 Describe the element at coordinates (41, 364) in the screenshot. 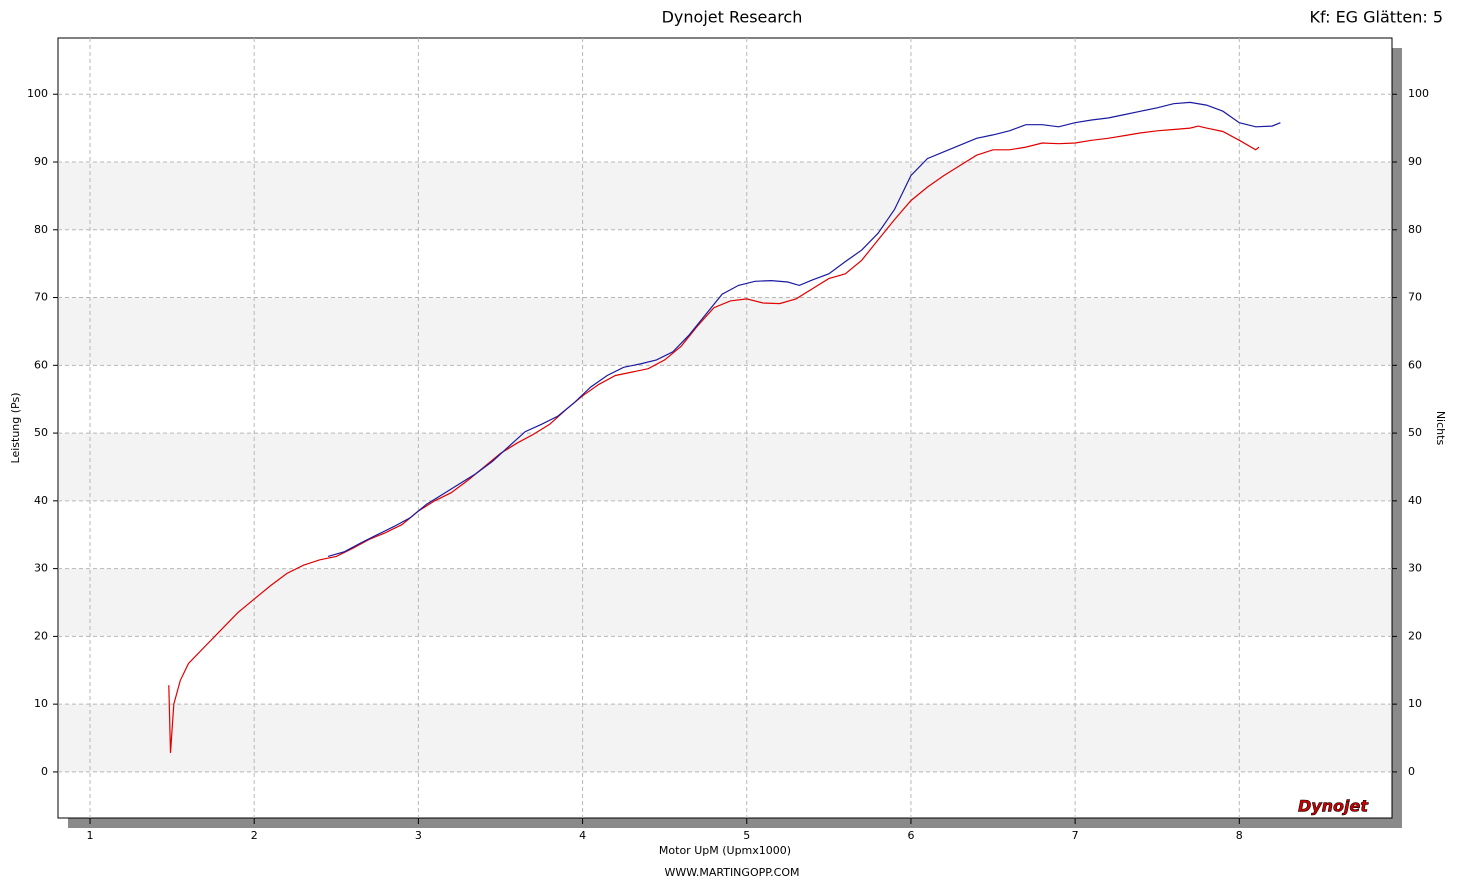

I see `y-tick-label: 60` at that location.